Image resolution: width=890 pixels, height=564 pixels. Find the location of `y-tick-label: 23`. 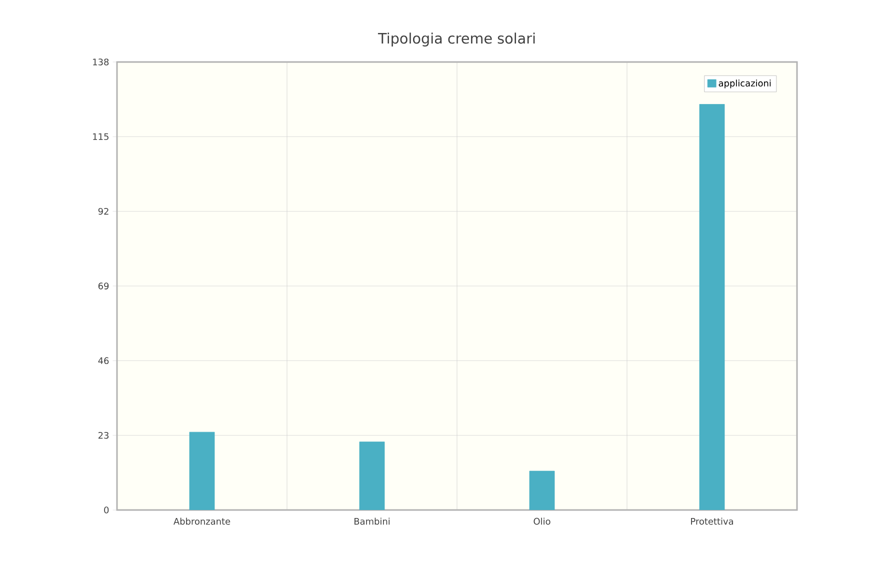

y-tick-label: 23 is located at coordinates (103, 435).